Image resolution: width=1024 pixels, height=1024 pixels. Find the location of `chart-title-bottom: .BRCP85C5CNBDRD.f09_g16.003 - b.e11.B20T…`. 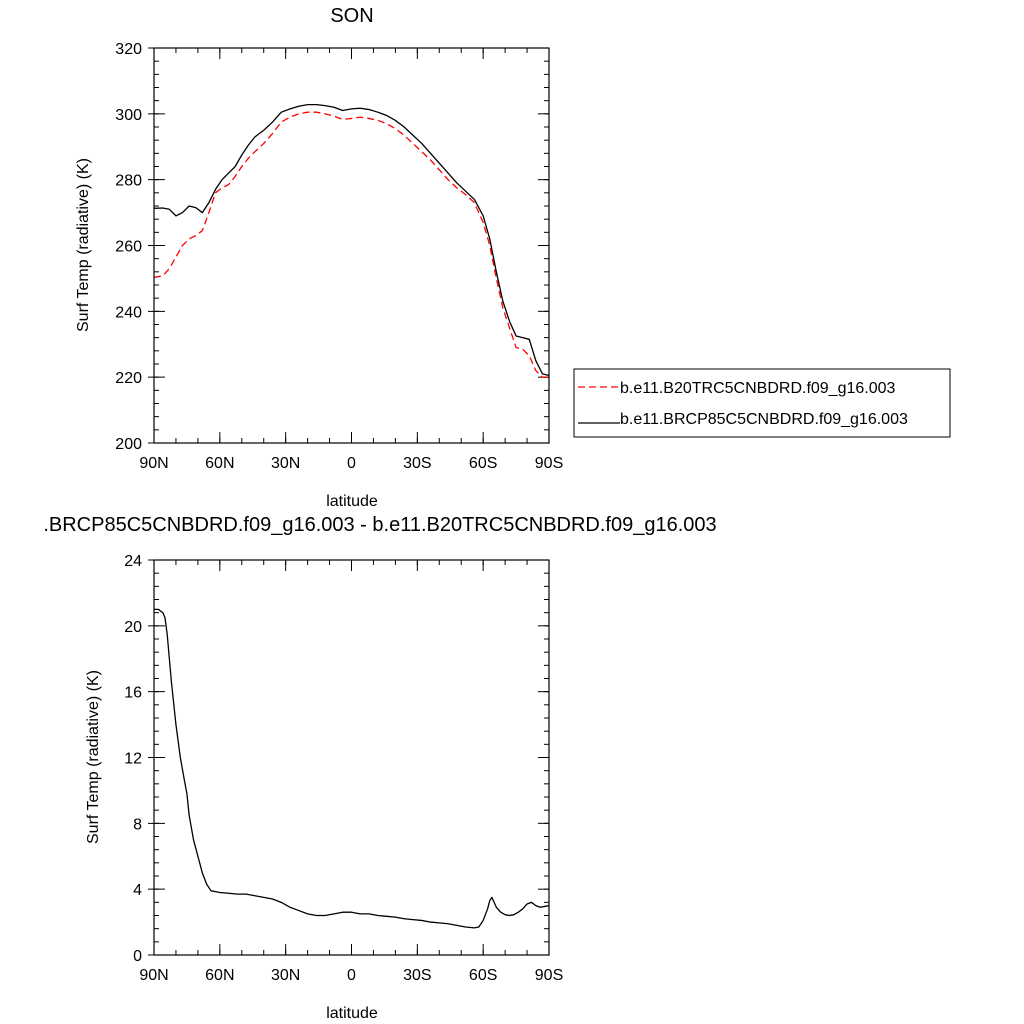

chart-title-bottom: .BRCP85C5CNBDRD.f09_g16.003 - b.e11.B20T… is located at coordinates (379, 525).